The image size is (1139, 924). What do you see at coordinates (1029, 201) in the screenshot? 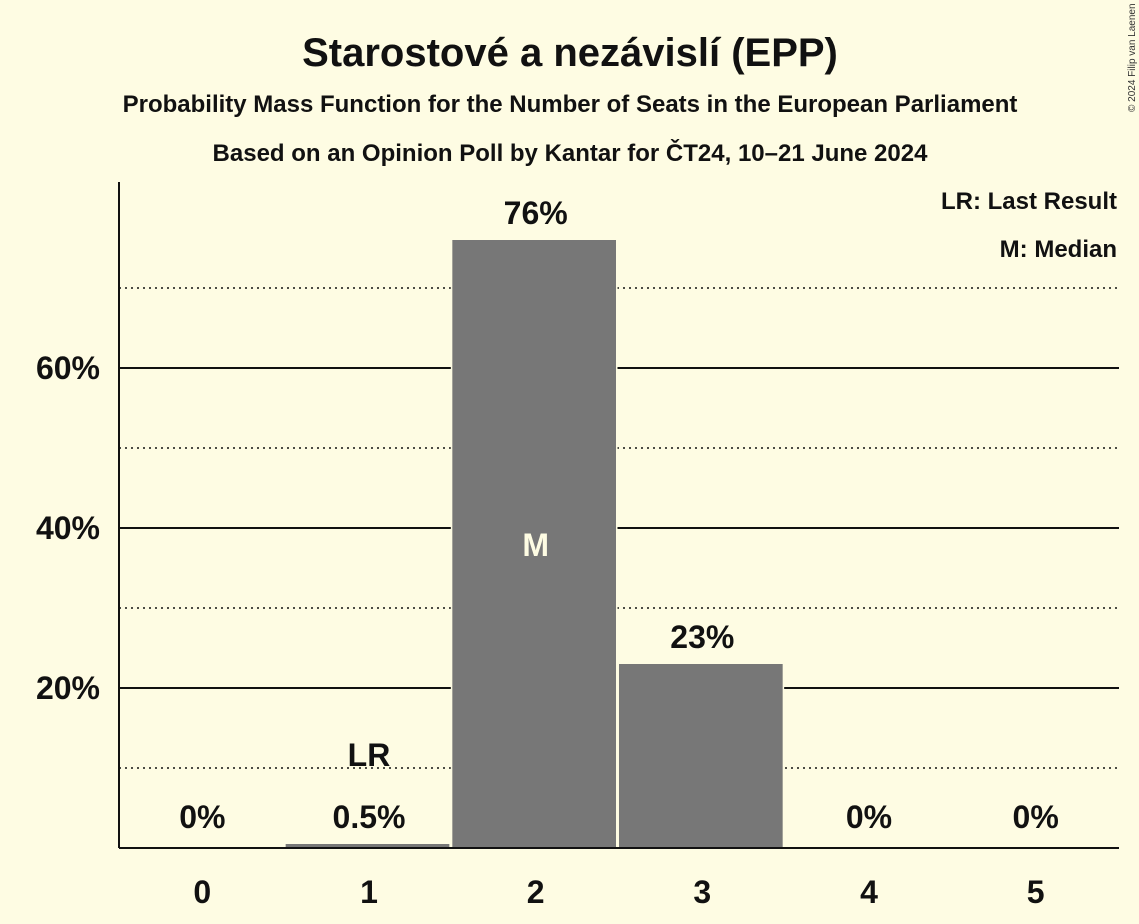
I see `legend-last-result: LR: Last Result` at bounding box center [1029, 201].